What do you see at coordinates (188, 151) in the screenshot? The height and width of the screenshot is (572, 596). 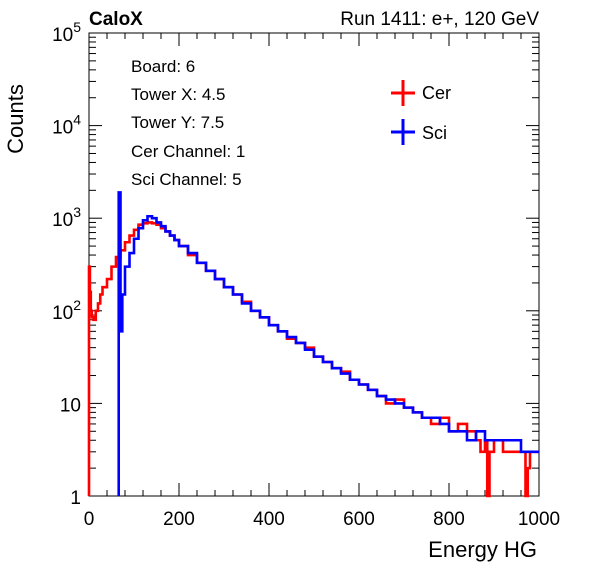 I see `info-cer-channel: Cer Channel: 1` at bounding box center [188, 151].